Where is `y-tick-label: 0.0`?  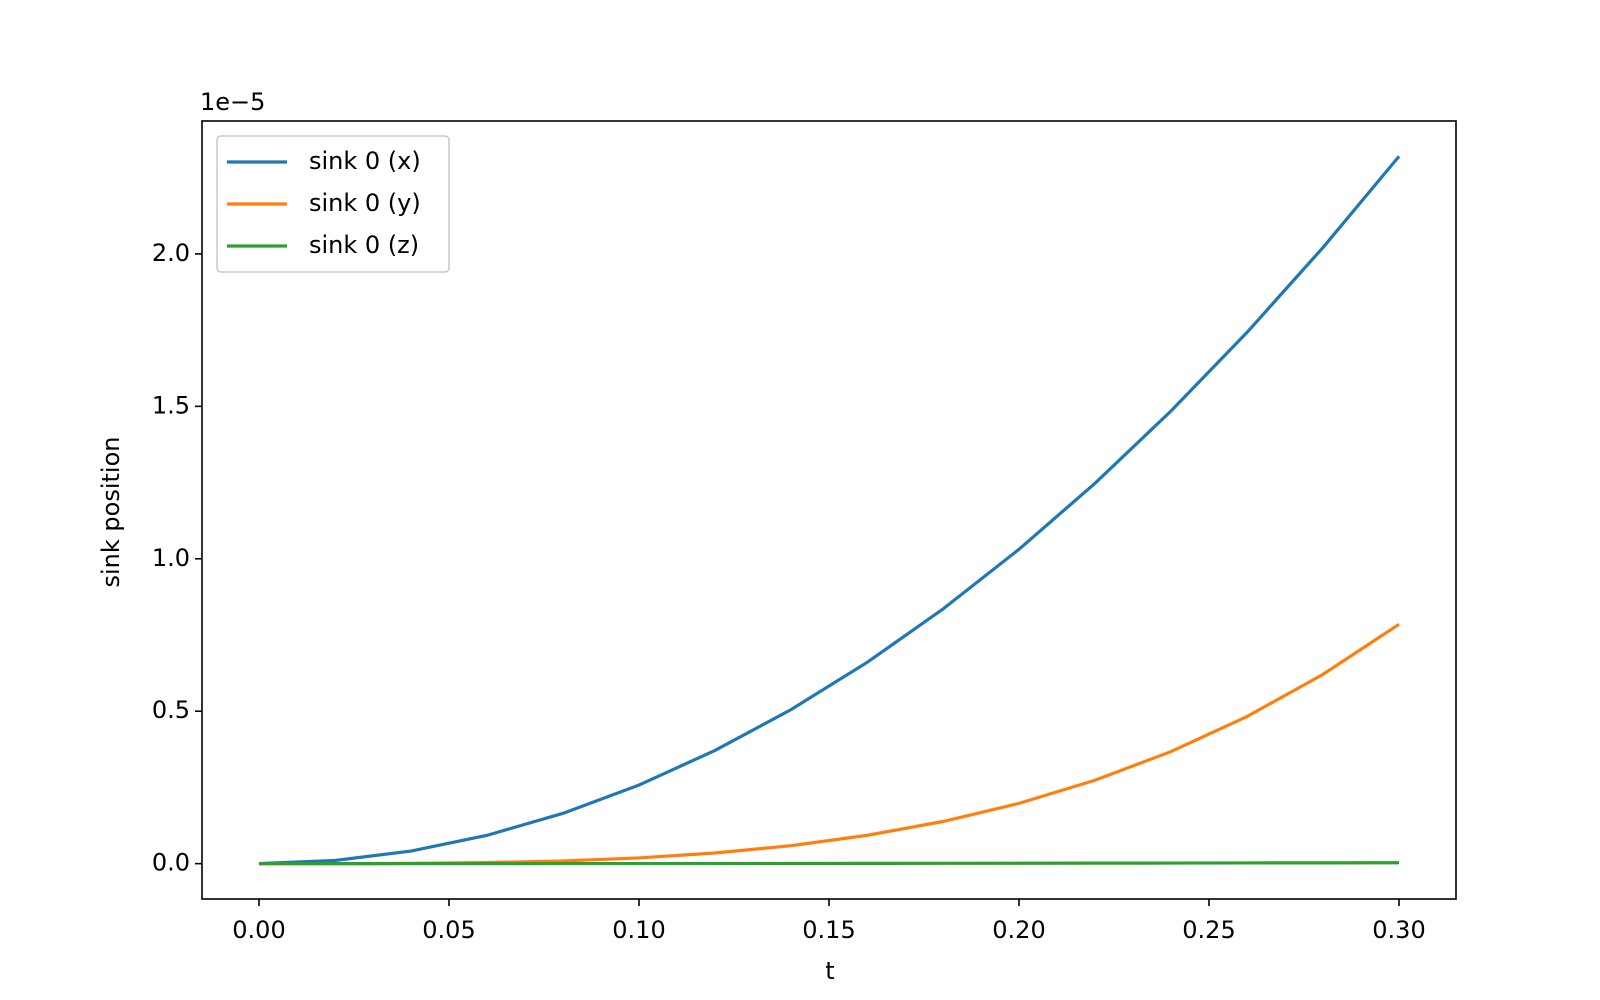
y-tick-label: 0.0 is located at coordinates (171, 863).